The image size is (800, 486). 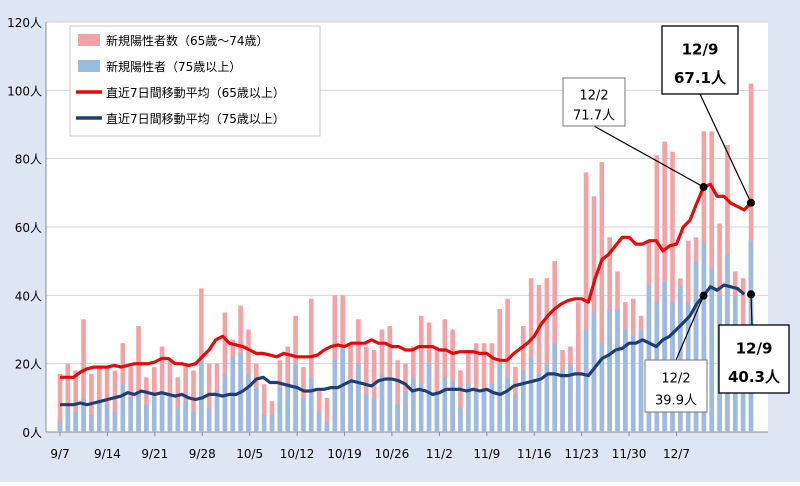 I want to click on y-axis-ticks: 0人 20人 40人 60人 80人 100人 120人, so click(x=24, y=228).